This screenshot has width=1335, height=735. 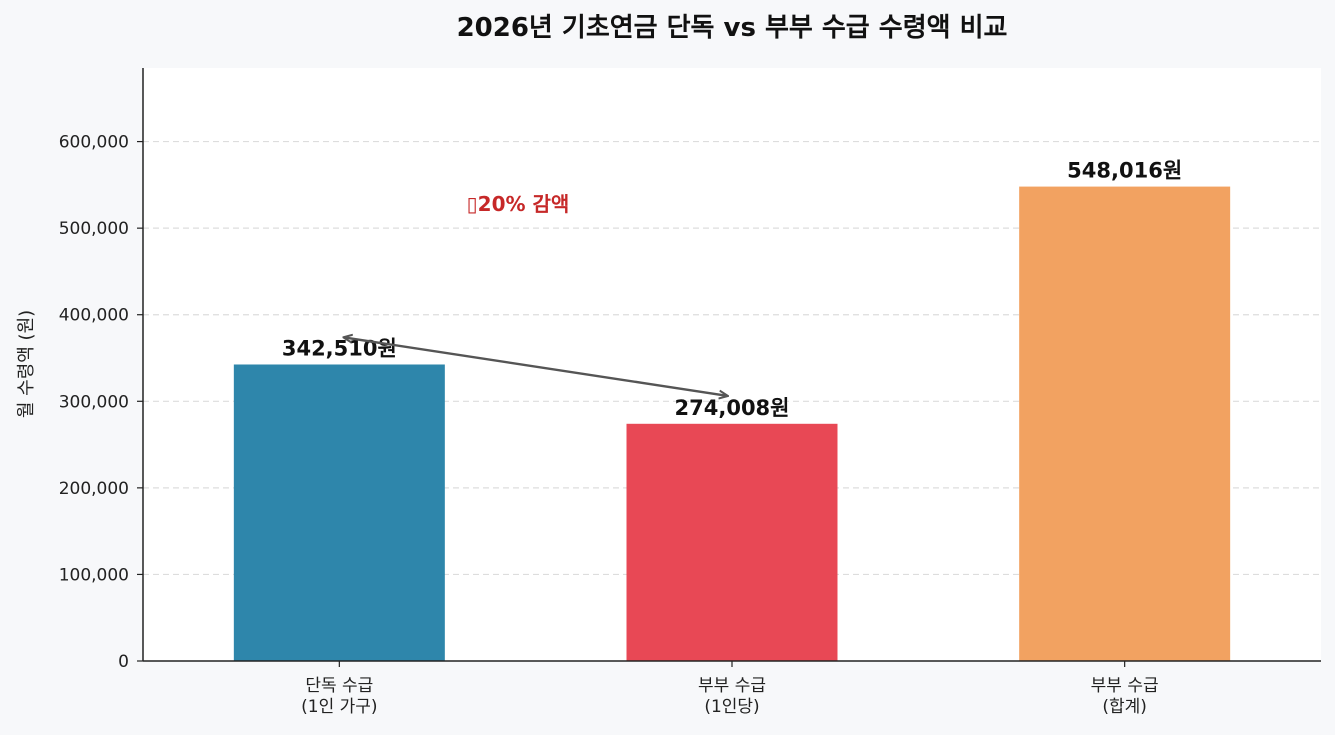 I want to click on y-tick-label: 400,000, so click(x=94, y=316).